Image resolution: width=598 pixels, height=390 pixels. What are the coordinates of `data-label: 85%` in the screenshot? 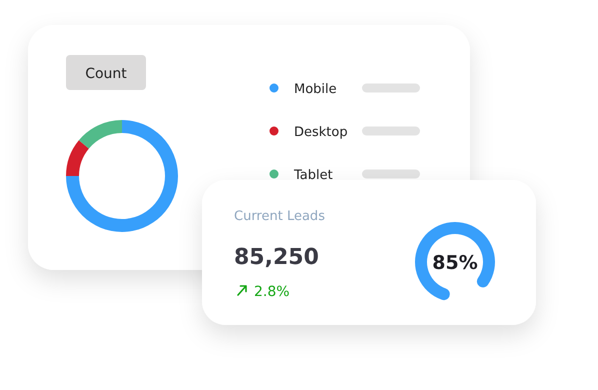 It's located at (455, 263).